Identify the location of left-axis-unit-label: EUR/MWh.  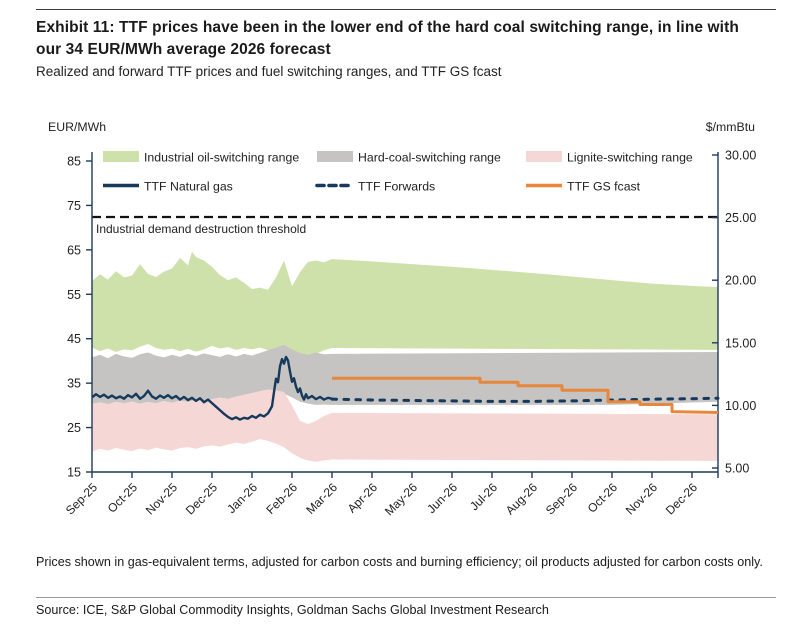
(77, 127).